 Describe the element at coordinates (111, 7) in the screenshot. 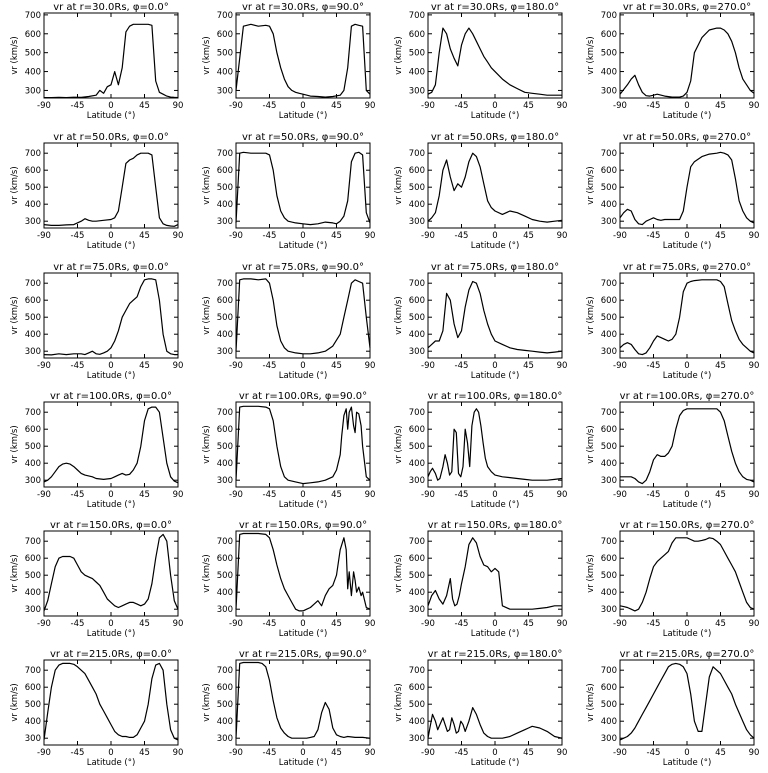

I see `subplot-title: vr at r=30.0Rs, φ=0.0°` at that location.